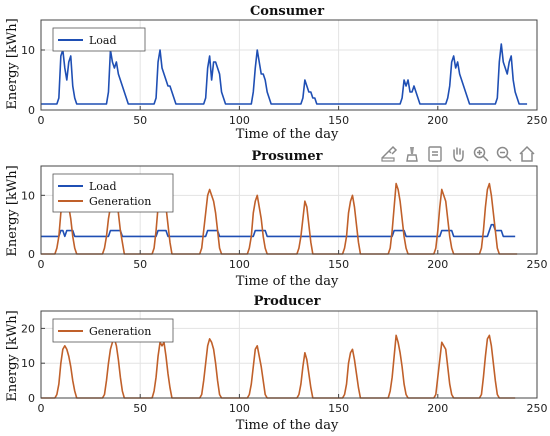  Describe the element at coordinates (28, 328) in the screenshot. I see `y-tick-label: 20` at that location.